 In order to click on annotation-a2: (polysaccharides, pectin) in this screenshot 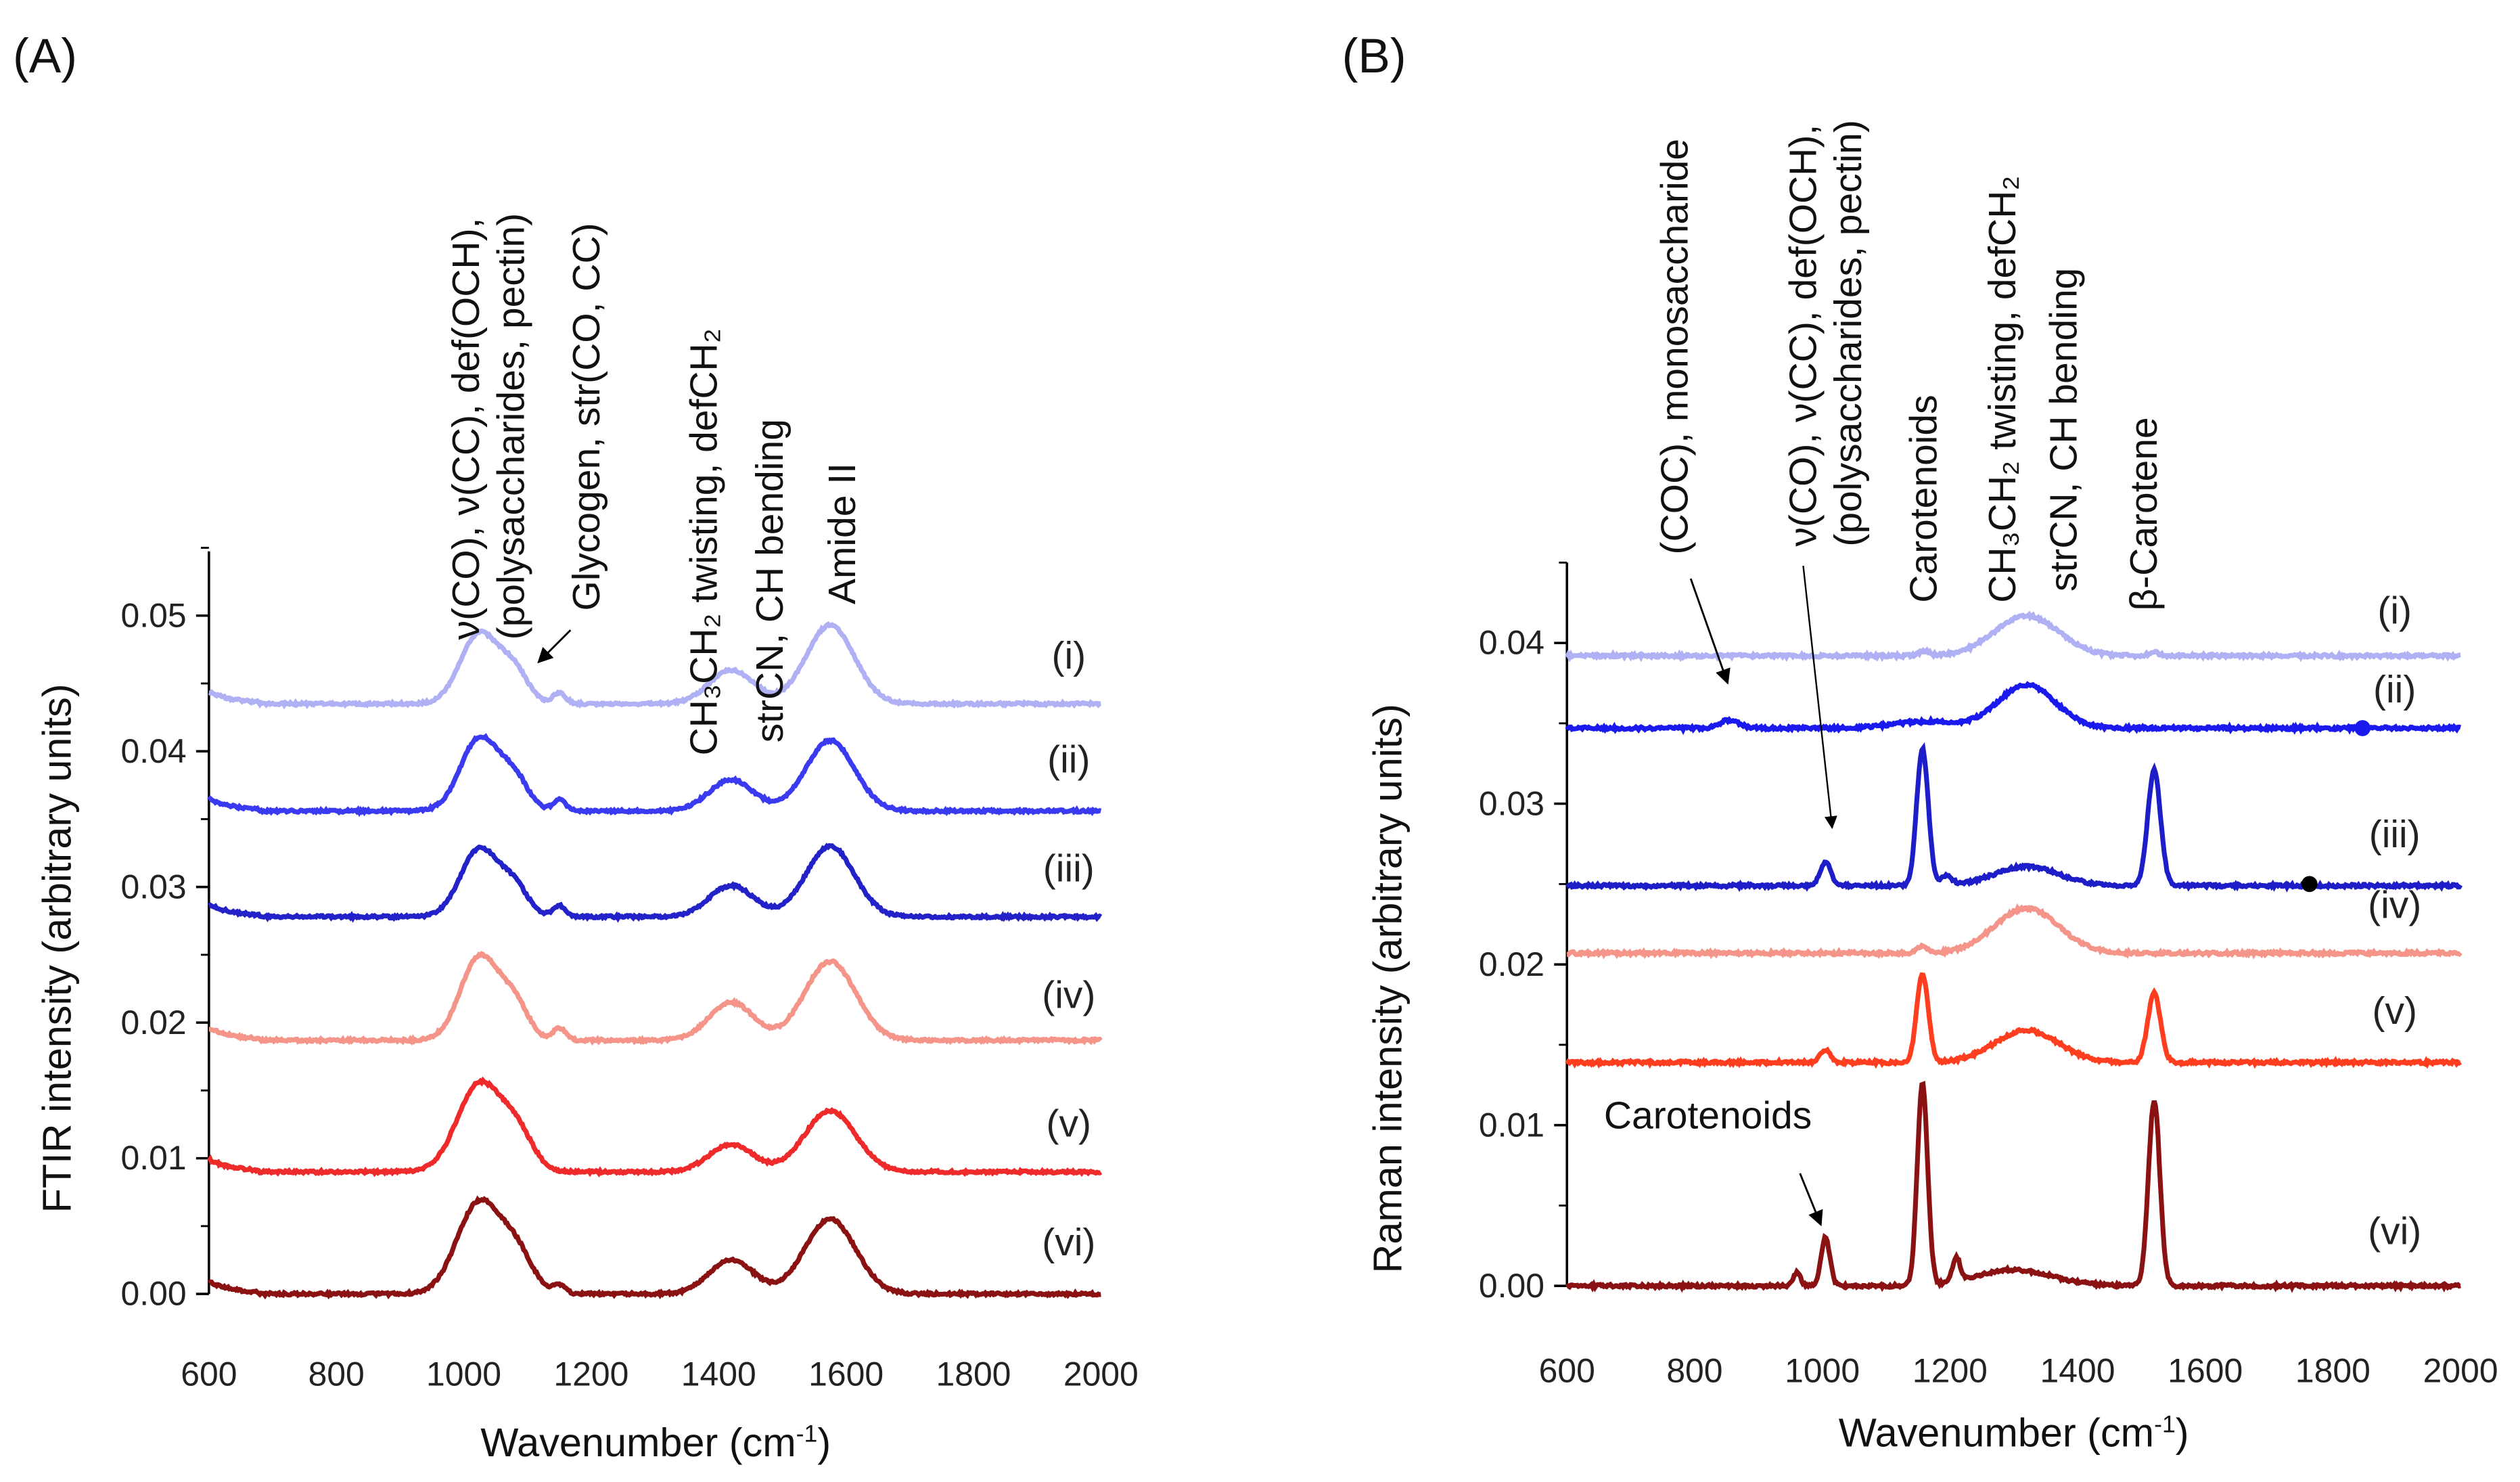, I will do `click(511, 426)`.